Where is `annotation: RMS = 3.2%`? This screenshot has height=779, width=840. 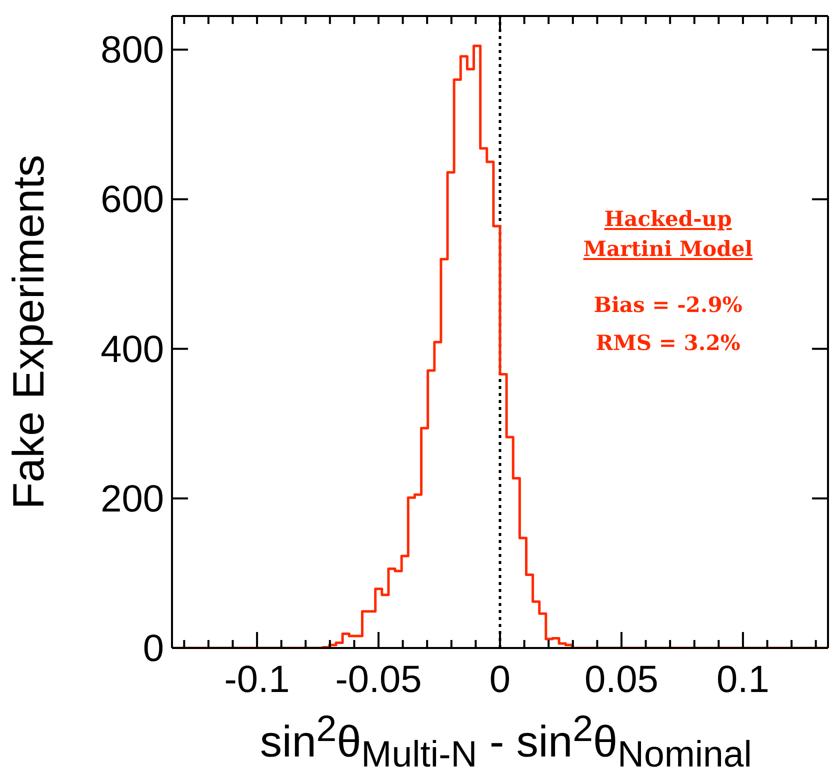
annotation: RMS = 3.2% is located at coordinates (668, 343).